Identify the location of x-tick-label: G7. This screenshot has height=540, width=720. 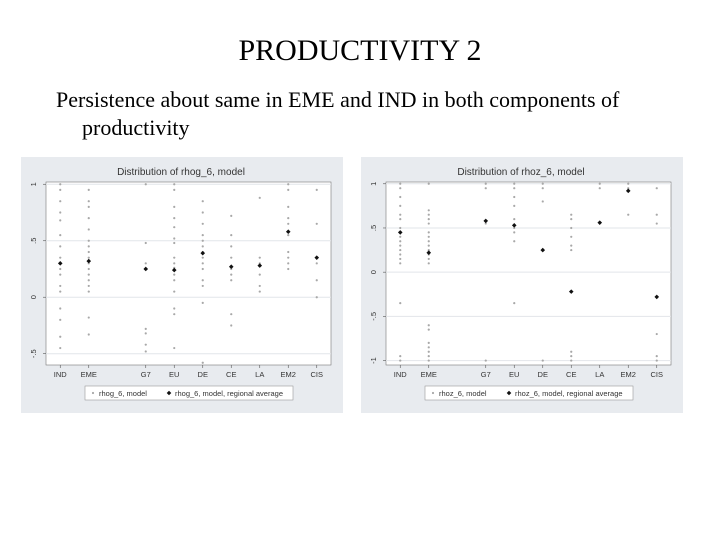
(486, 374).